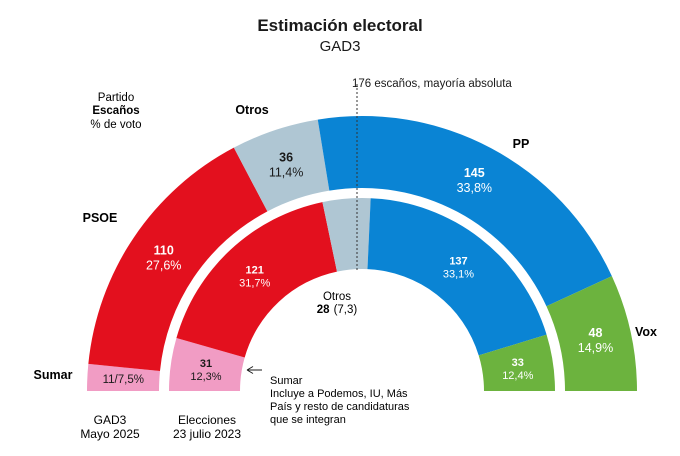 The height and width of the screenshot is (456, 680). I want to click on label-seats-elecciones-vox: 33, so click(518, 363).